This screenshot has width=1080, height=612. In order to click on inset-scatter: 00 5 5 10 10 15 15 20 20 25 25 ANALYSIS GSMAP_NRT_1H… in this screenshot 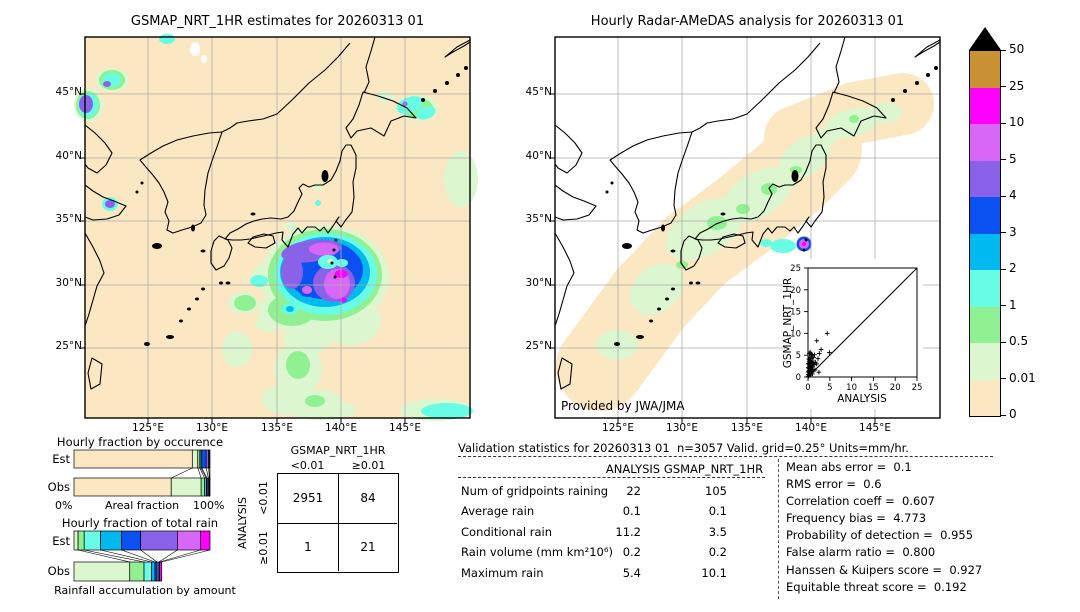, I will do `click(852, 334)`.